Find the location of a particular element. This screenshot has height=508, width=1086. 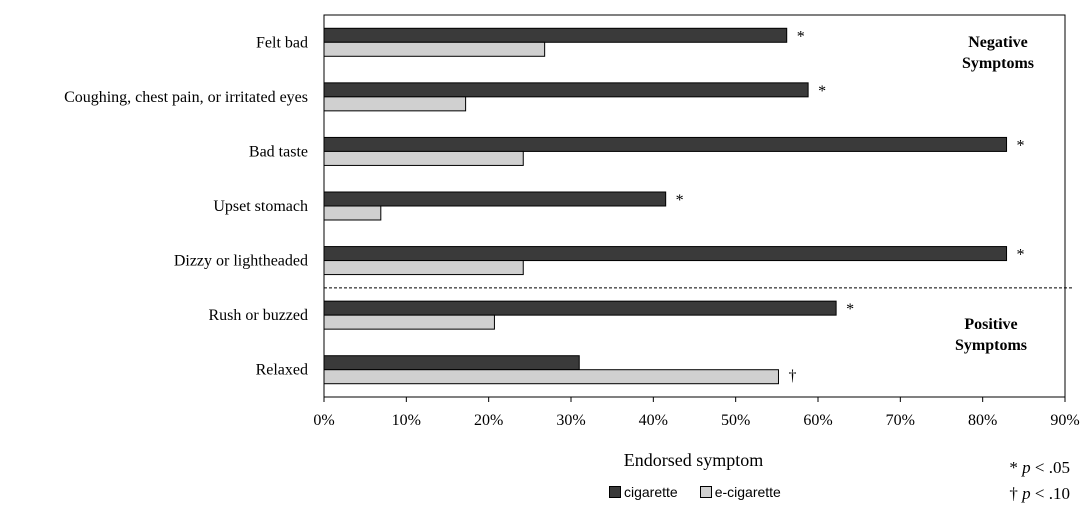

significance-note-p05: * p < .05 is located at coordinates (1039, 468).